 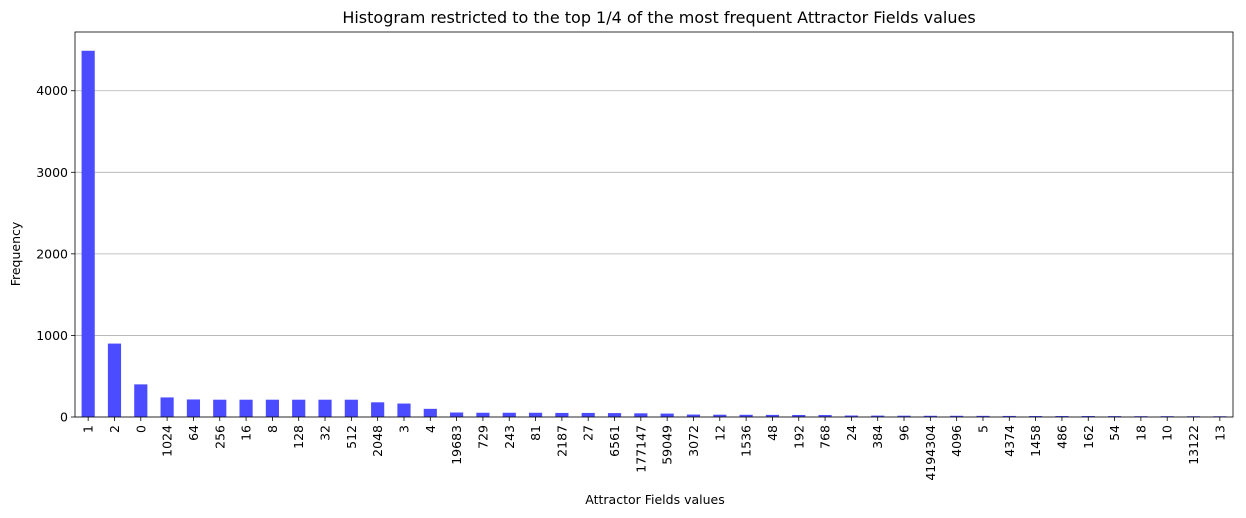 I want to click on y-tick-label: 4000, so click(x=52, y=90).